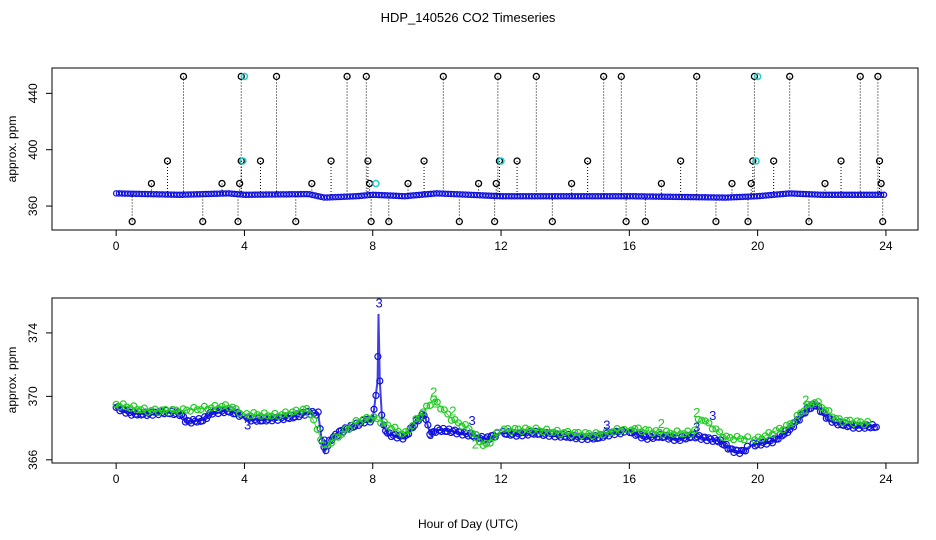  Describe the element at coordinates (33, 93) in the screenshot. I see `y-tick-label: 440` at that location.